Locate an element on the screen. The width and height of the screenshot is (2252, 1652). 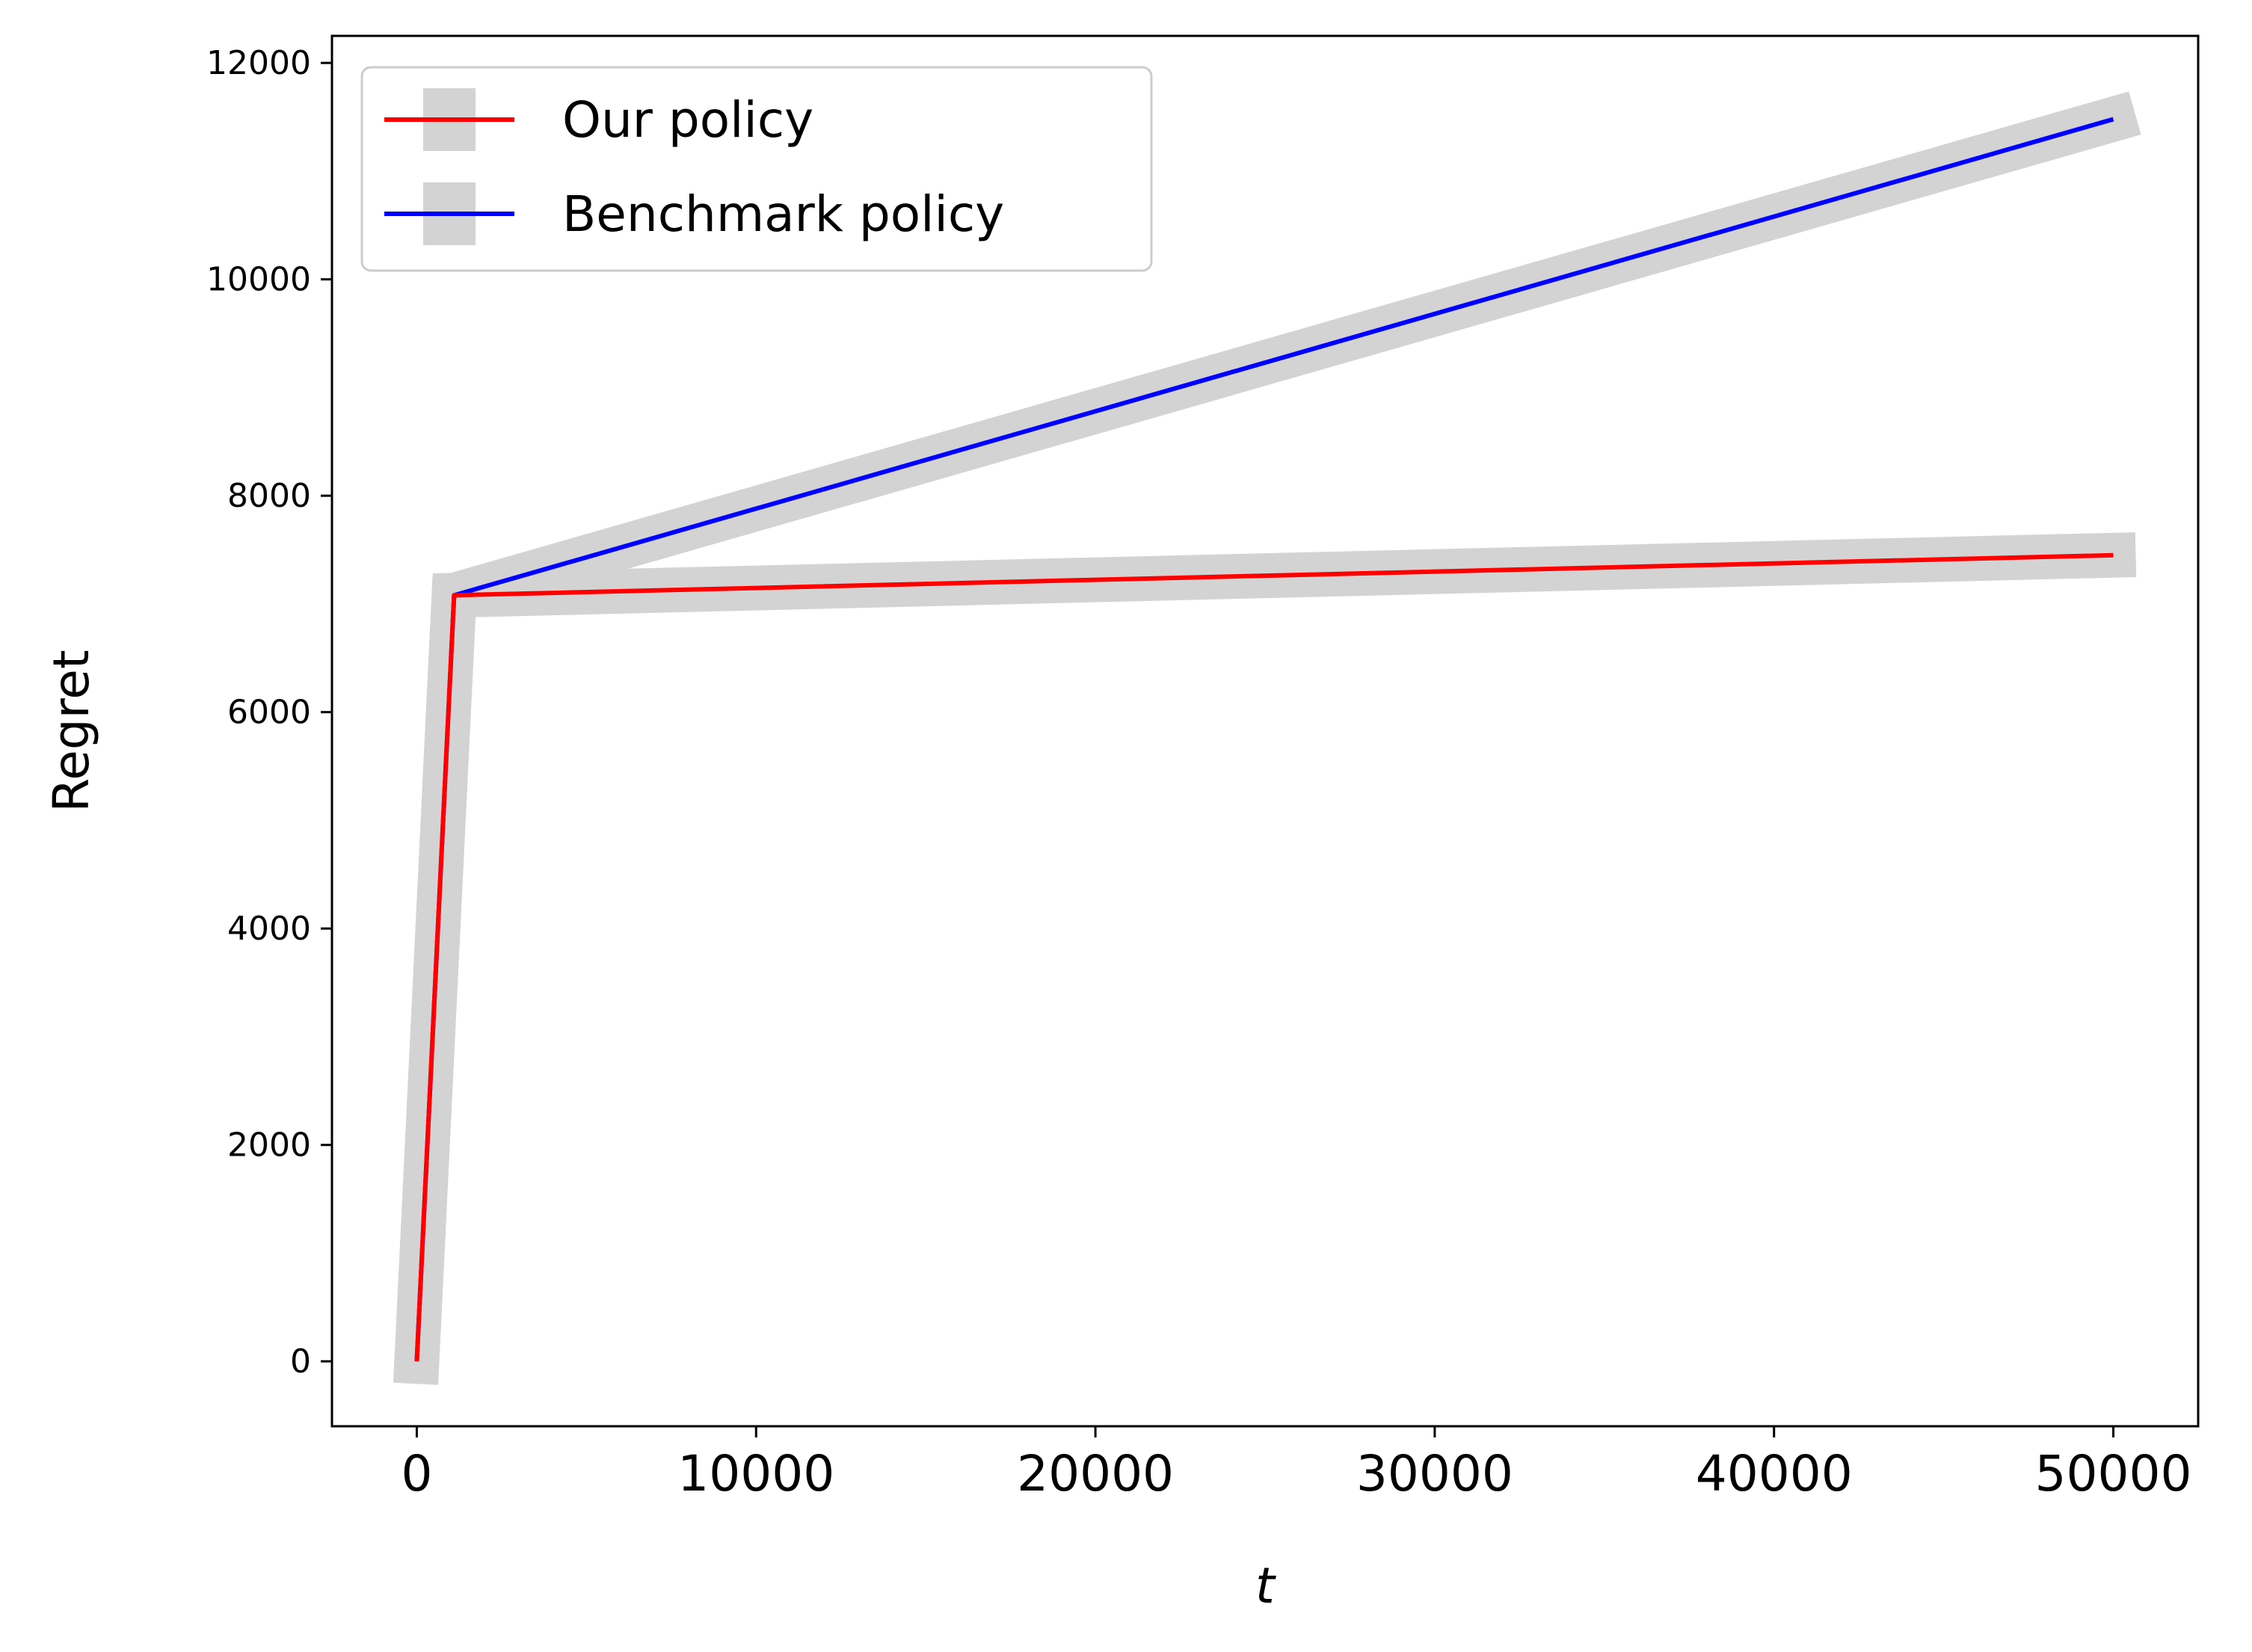
legend-label: Benchmark policy is located at coordinates (783, 214).